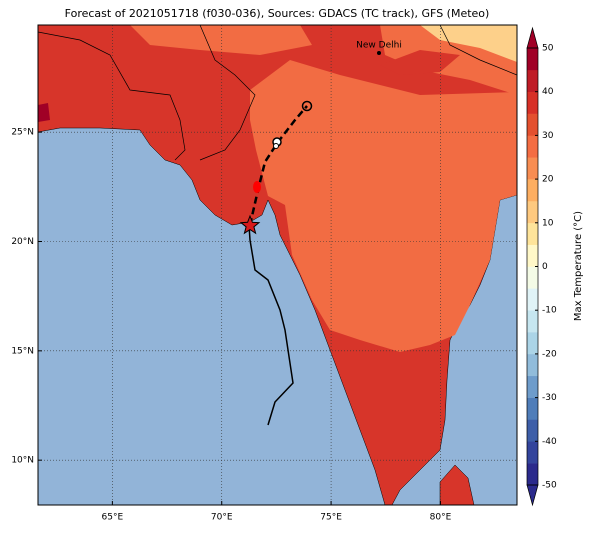 This screenshot has width=592, height=533. I want to click on colorbar-tick-label: 50, so click(548, 49).